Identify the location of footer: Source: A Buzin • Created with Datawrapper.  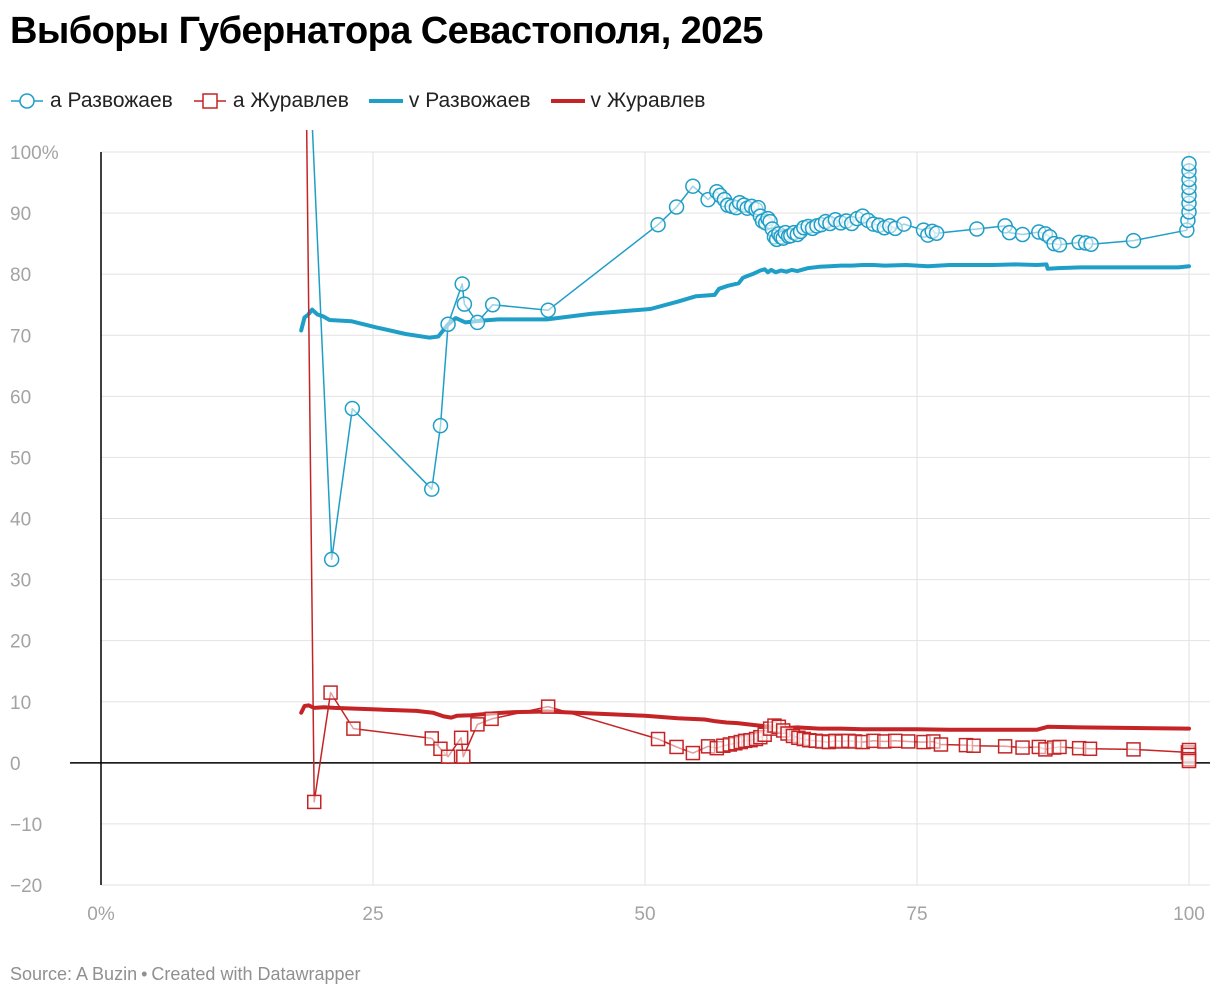
(185, 974).